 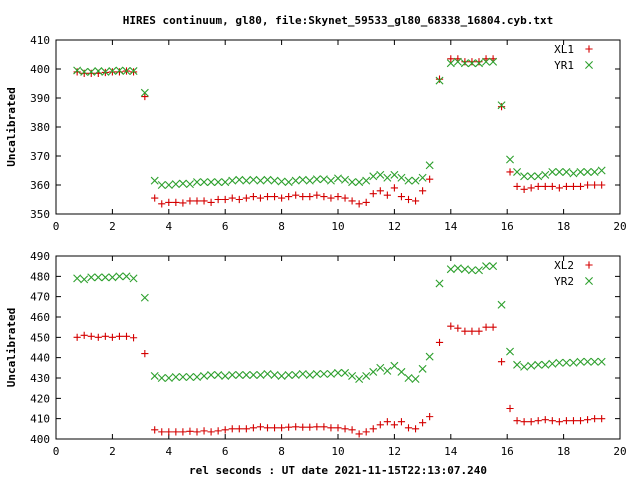 What do you see at coordinates (40, 69) in the screenshot?
I see `y-tick-label: 400` at bounding box center [40, 69].